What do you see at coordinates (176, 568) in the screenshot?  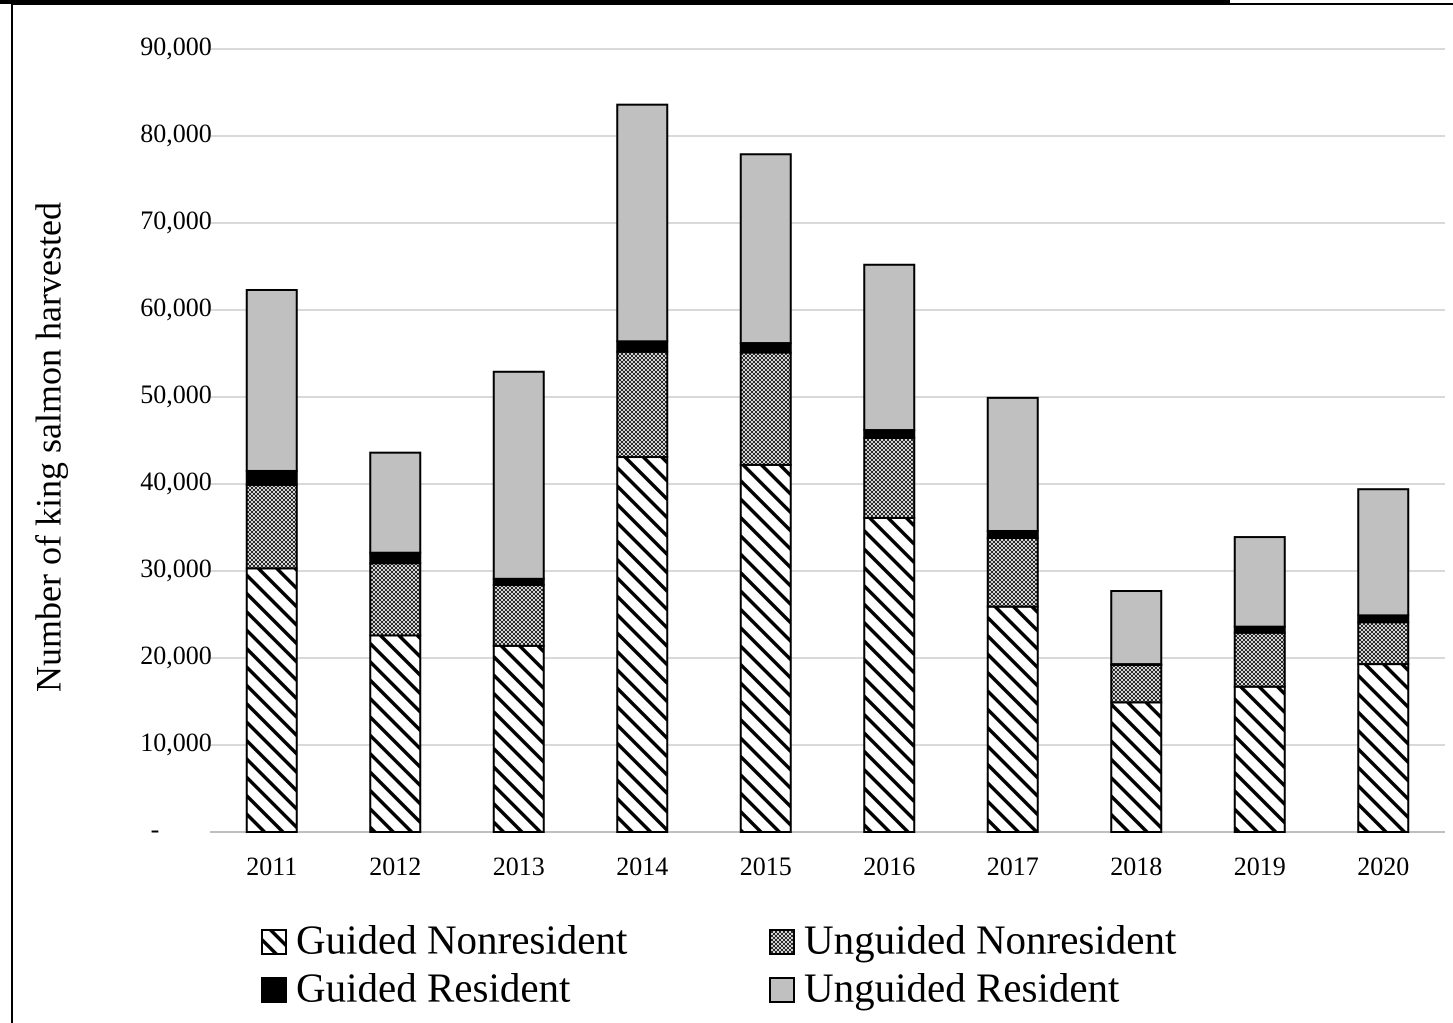 I see `y-tick-label: 30,000` at bounding box center [176, 568].